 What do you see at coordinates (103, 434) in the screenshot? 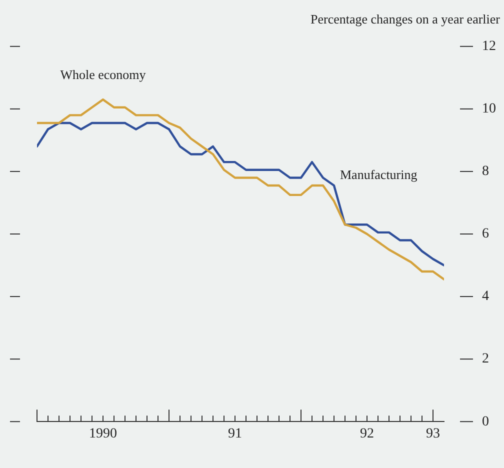
I see `x-tick-label: 1990` at bounding box center [103, 434].